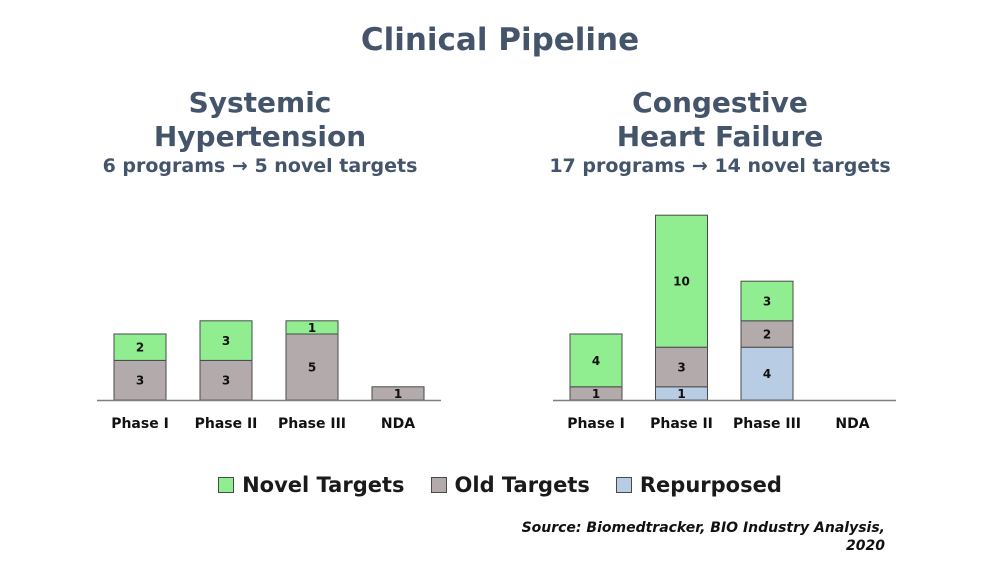  I want to click on data-label: 10, so click(681, 282).